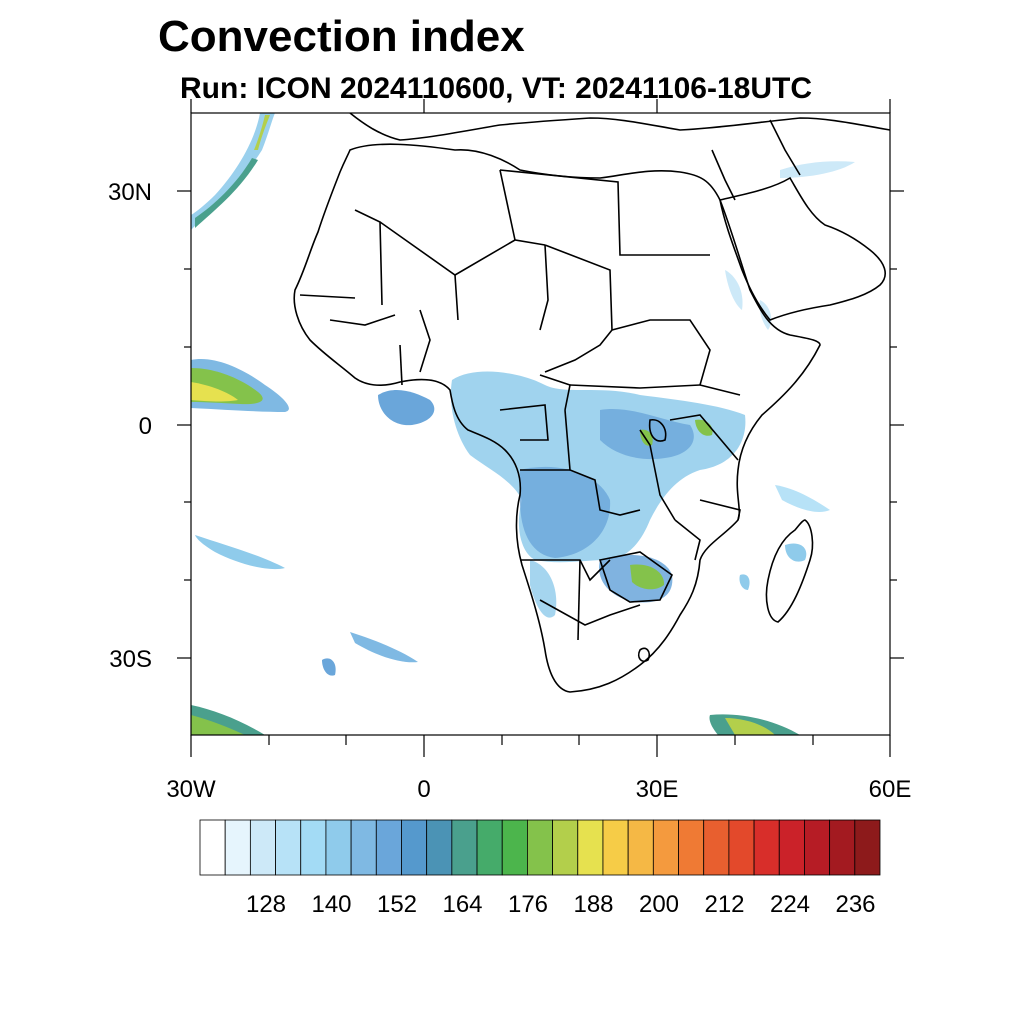  Describe the element at coordinates (341, 36) in the screenshot. I see `chart-title: Convection index` at that location.